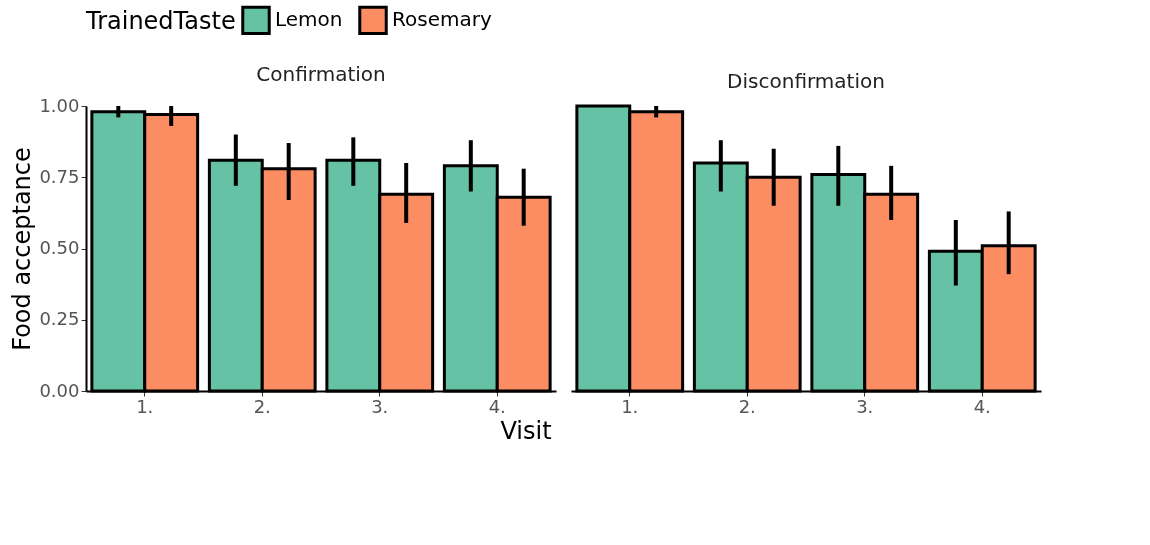  I want to click on chart-title: Confirmation, so click(321, 74).